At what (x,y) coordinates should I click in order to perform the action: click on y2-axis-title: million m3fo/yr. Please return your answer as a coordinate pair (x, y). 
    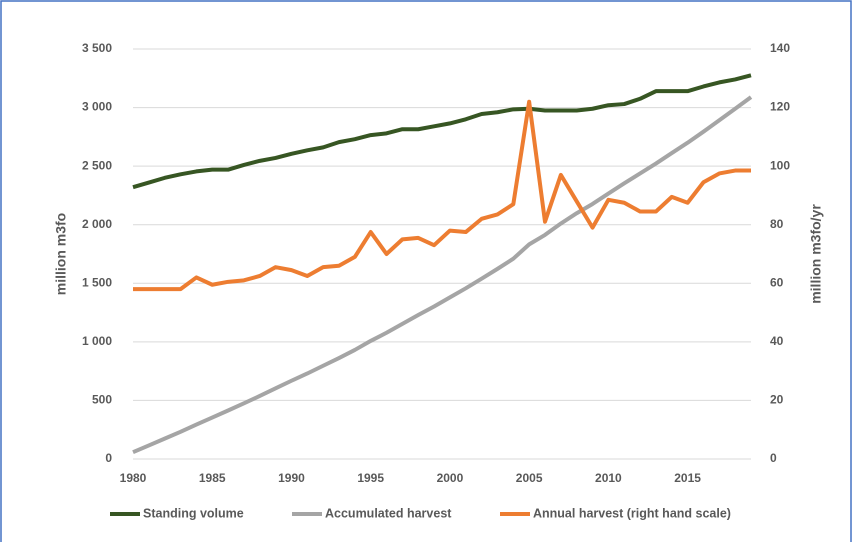
    Looking at the image, I should click on (816, 254).